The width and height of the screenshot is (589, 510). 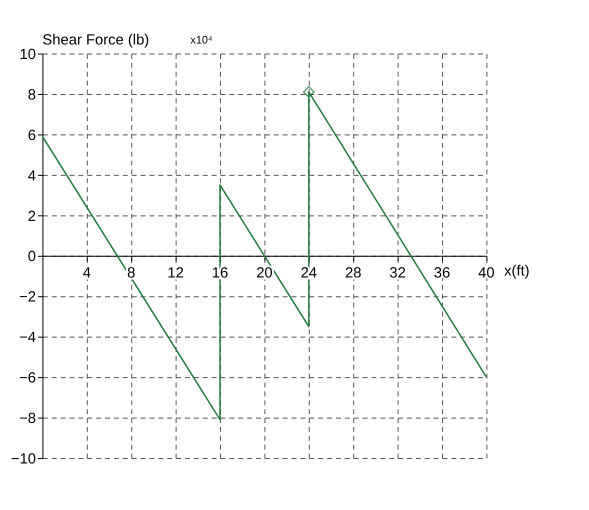 What do you see at coordinates (353, 273) in the screenshot?
I see `x-tick-label: 28` at bounding box center [353, 273].